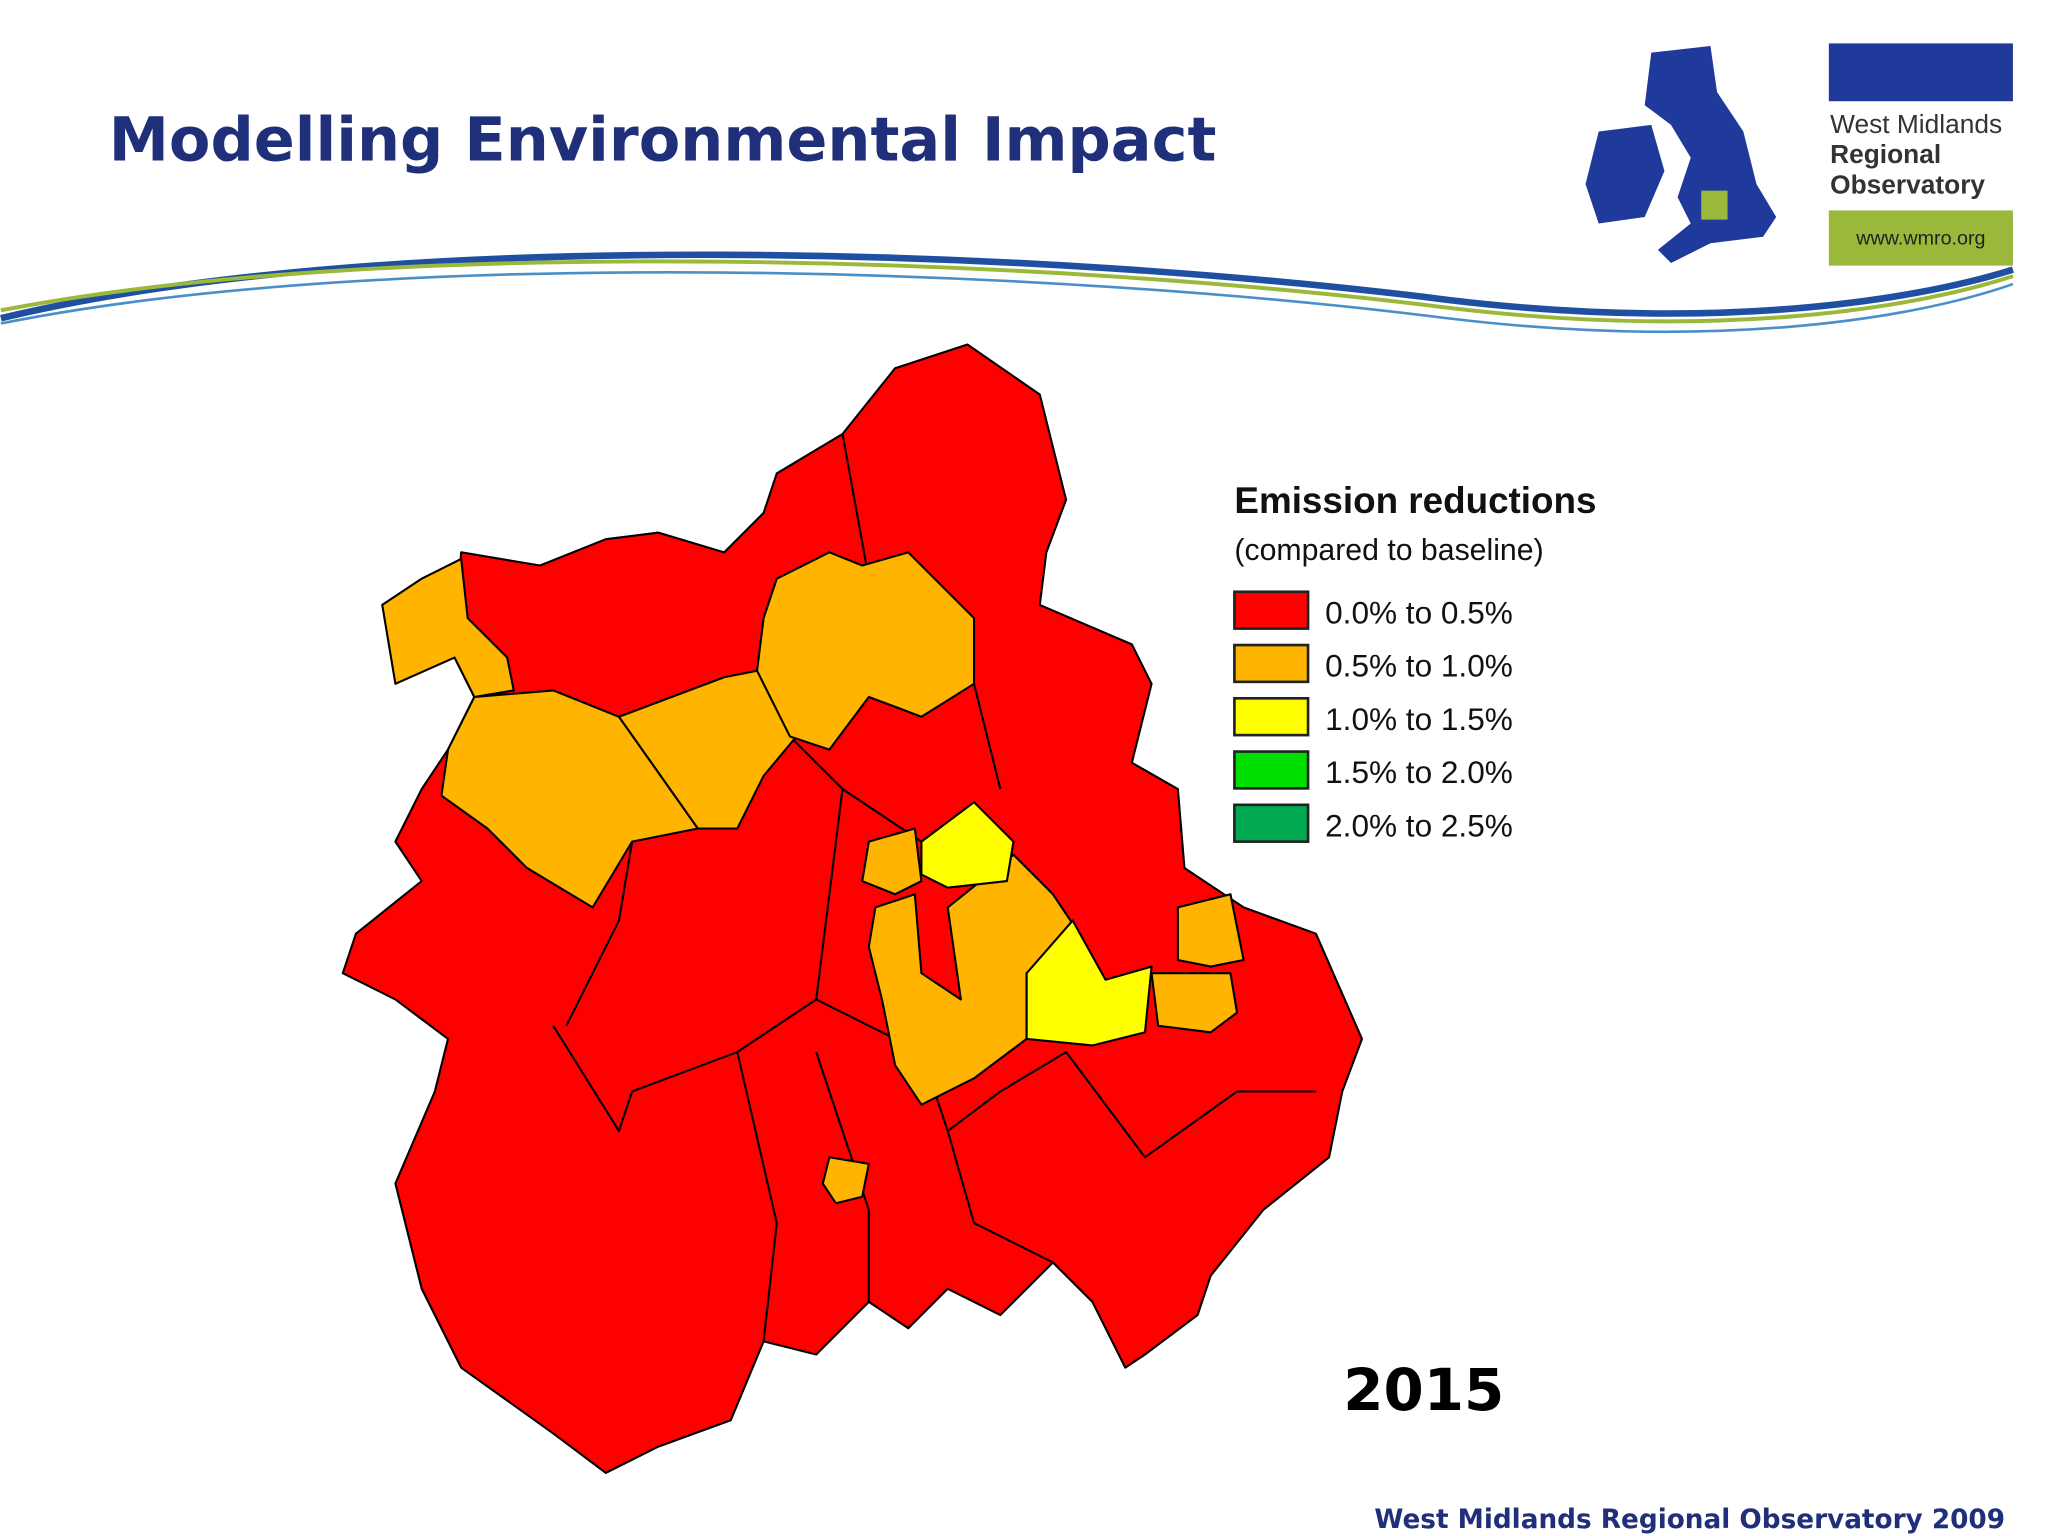 The width and height of the screenshot is (2048, 1536). What do you see at coordinates (1681, 155) in the screenshot?
I see `uk-logo` at bounding box center [1681, 155].